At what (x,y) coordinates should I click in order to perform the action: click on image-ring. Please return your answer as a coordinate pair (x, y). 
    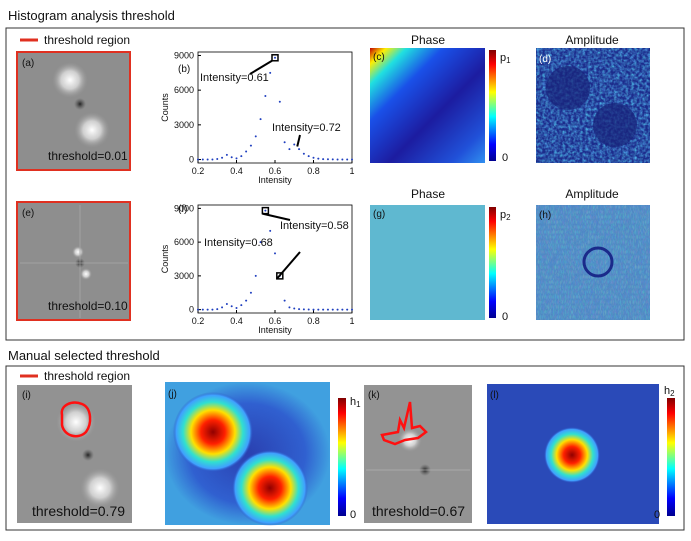
    Looking at the image, I should click on (598, 262).